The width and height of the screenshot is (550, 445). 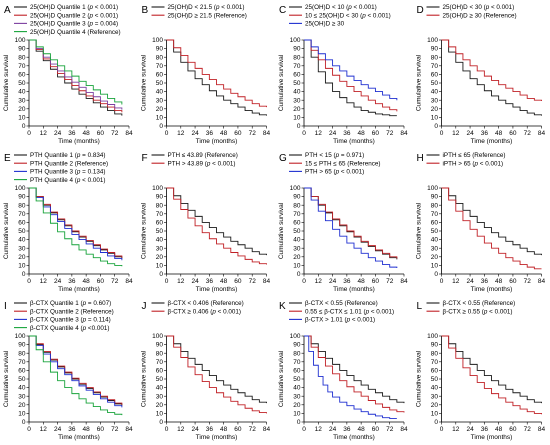 I want to click on legend-label: 25(OH)D ≥ 30 (Reference), so click(x=480, y=15).